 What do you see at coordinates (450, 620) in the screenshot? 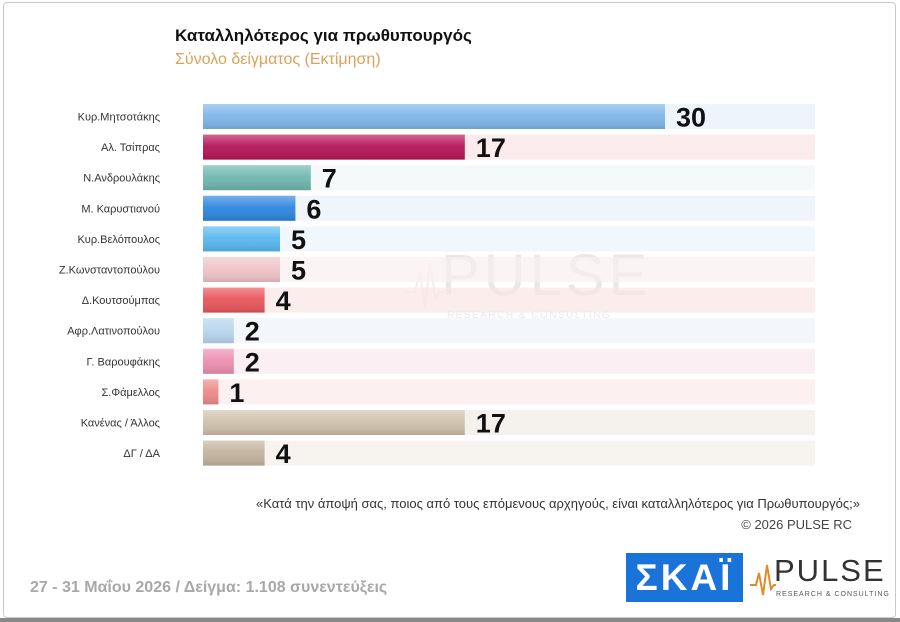
I see `bottom-divider` at bounding box center [450, 620].